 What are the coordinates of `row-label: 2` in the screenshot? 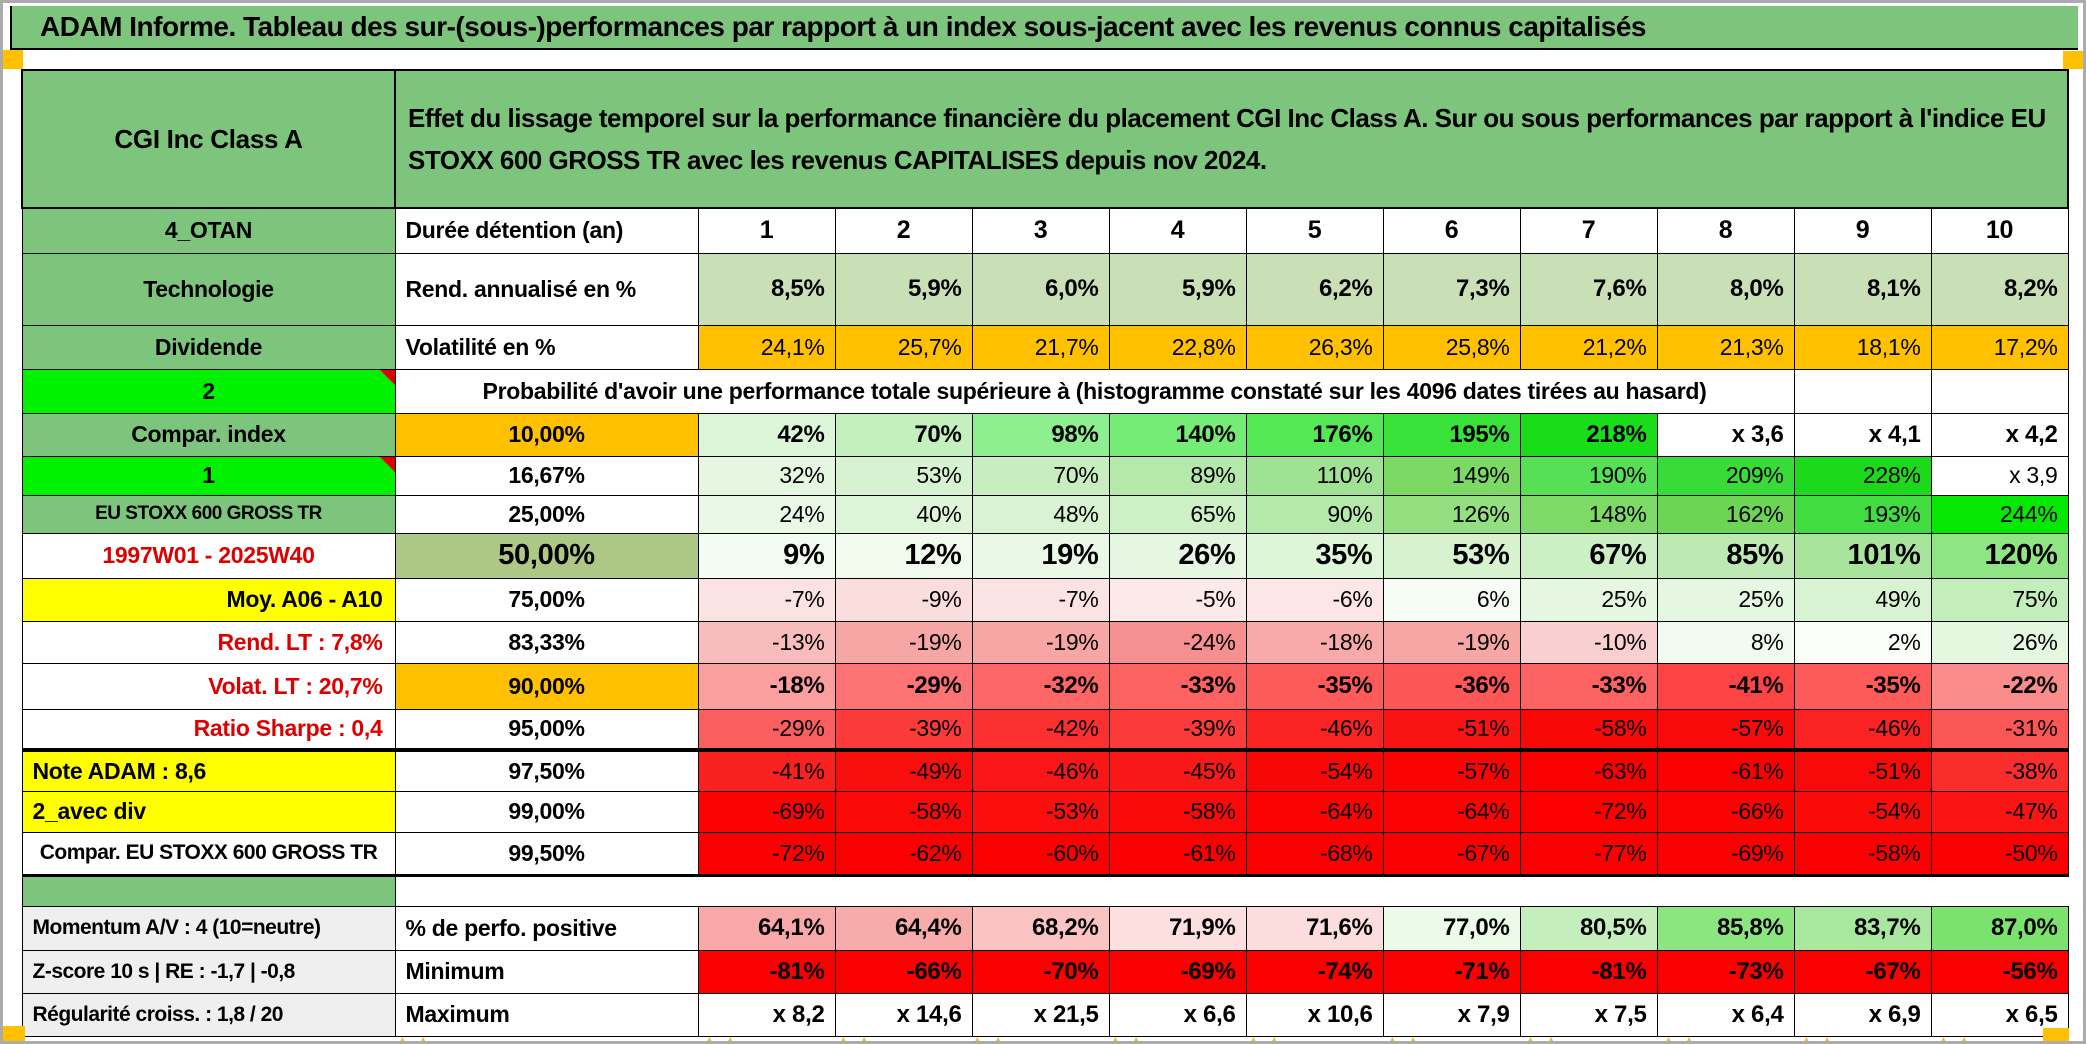 It's located at (208, 391).